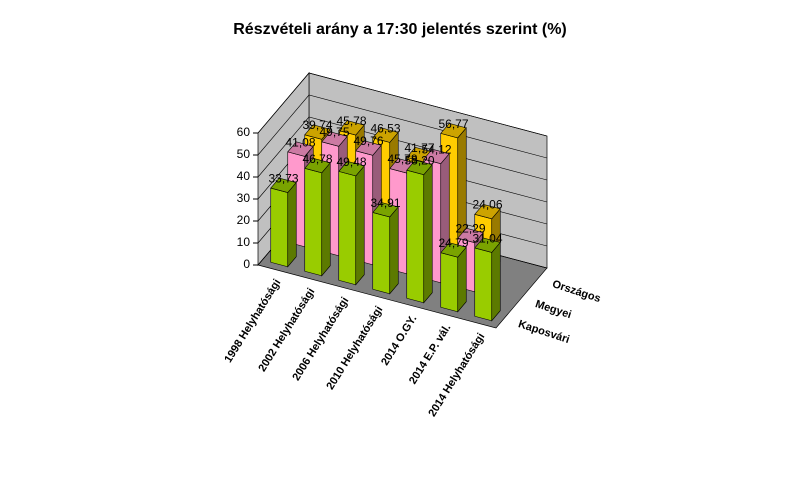 The image size is (800, 491). Describe the element at coordinates (453, 124) in the screenshot. I see `value-label: 56,77` at that location.